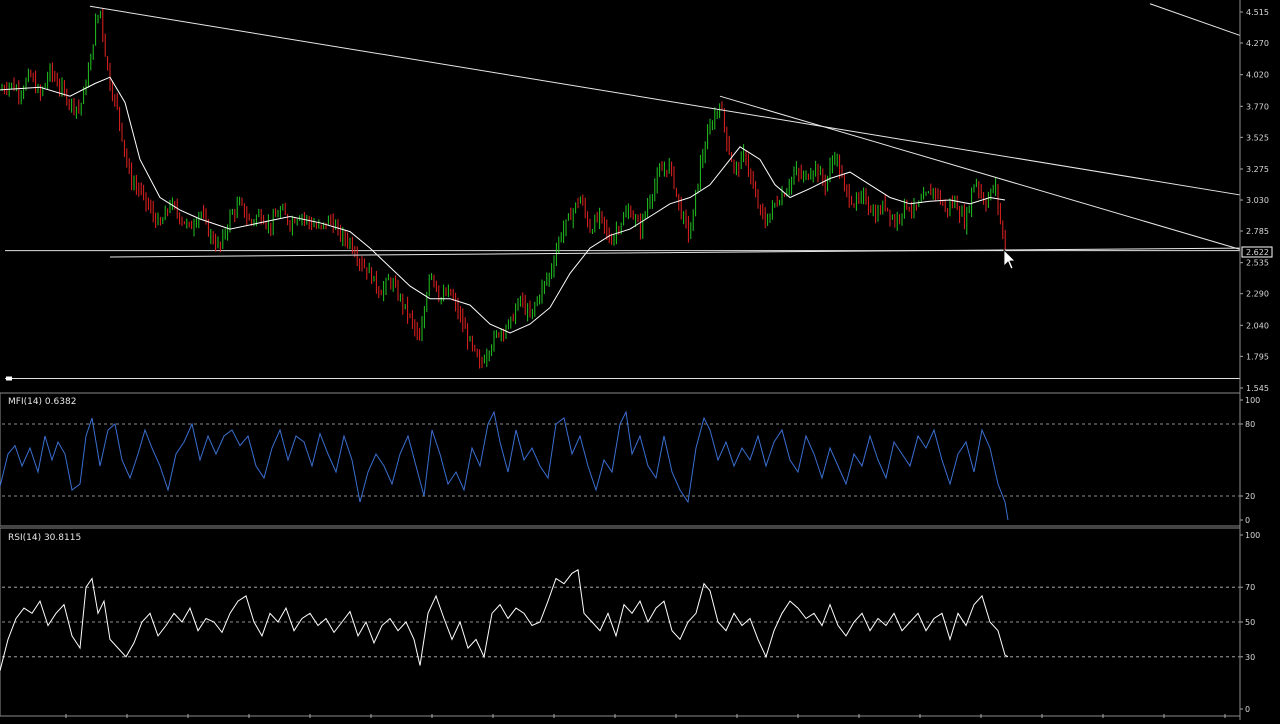  I want to click on mfi-levels, so click(621, 460).